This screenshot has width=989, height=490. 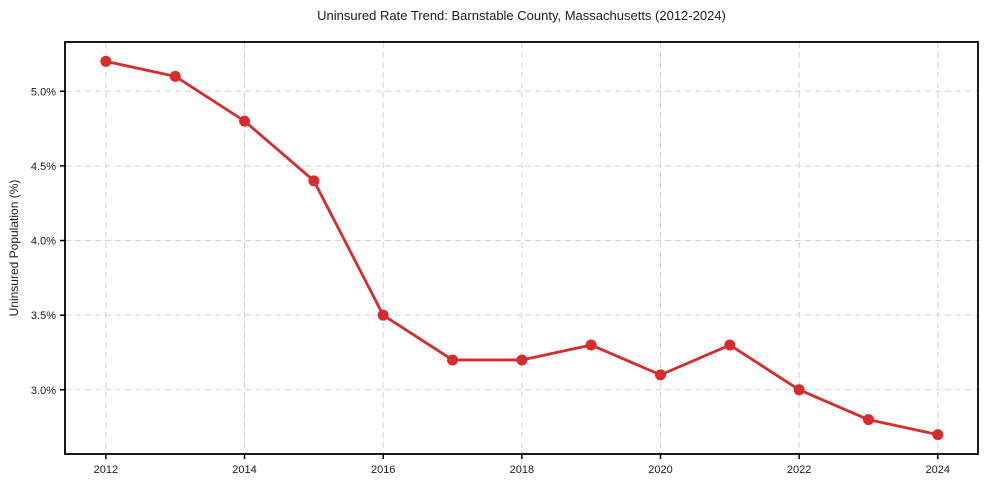 What do you see at coordinates (938, 470) in the screenshot?
I see `x-tick-label: 2024` at bounding box center [938, 470].